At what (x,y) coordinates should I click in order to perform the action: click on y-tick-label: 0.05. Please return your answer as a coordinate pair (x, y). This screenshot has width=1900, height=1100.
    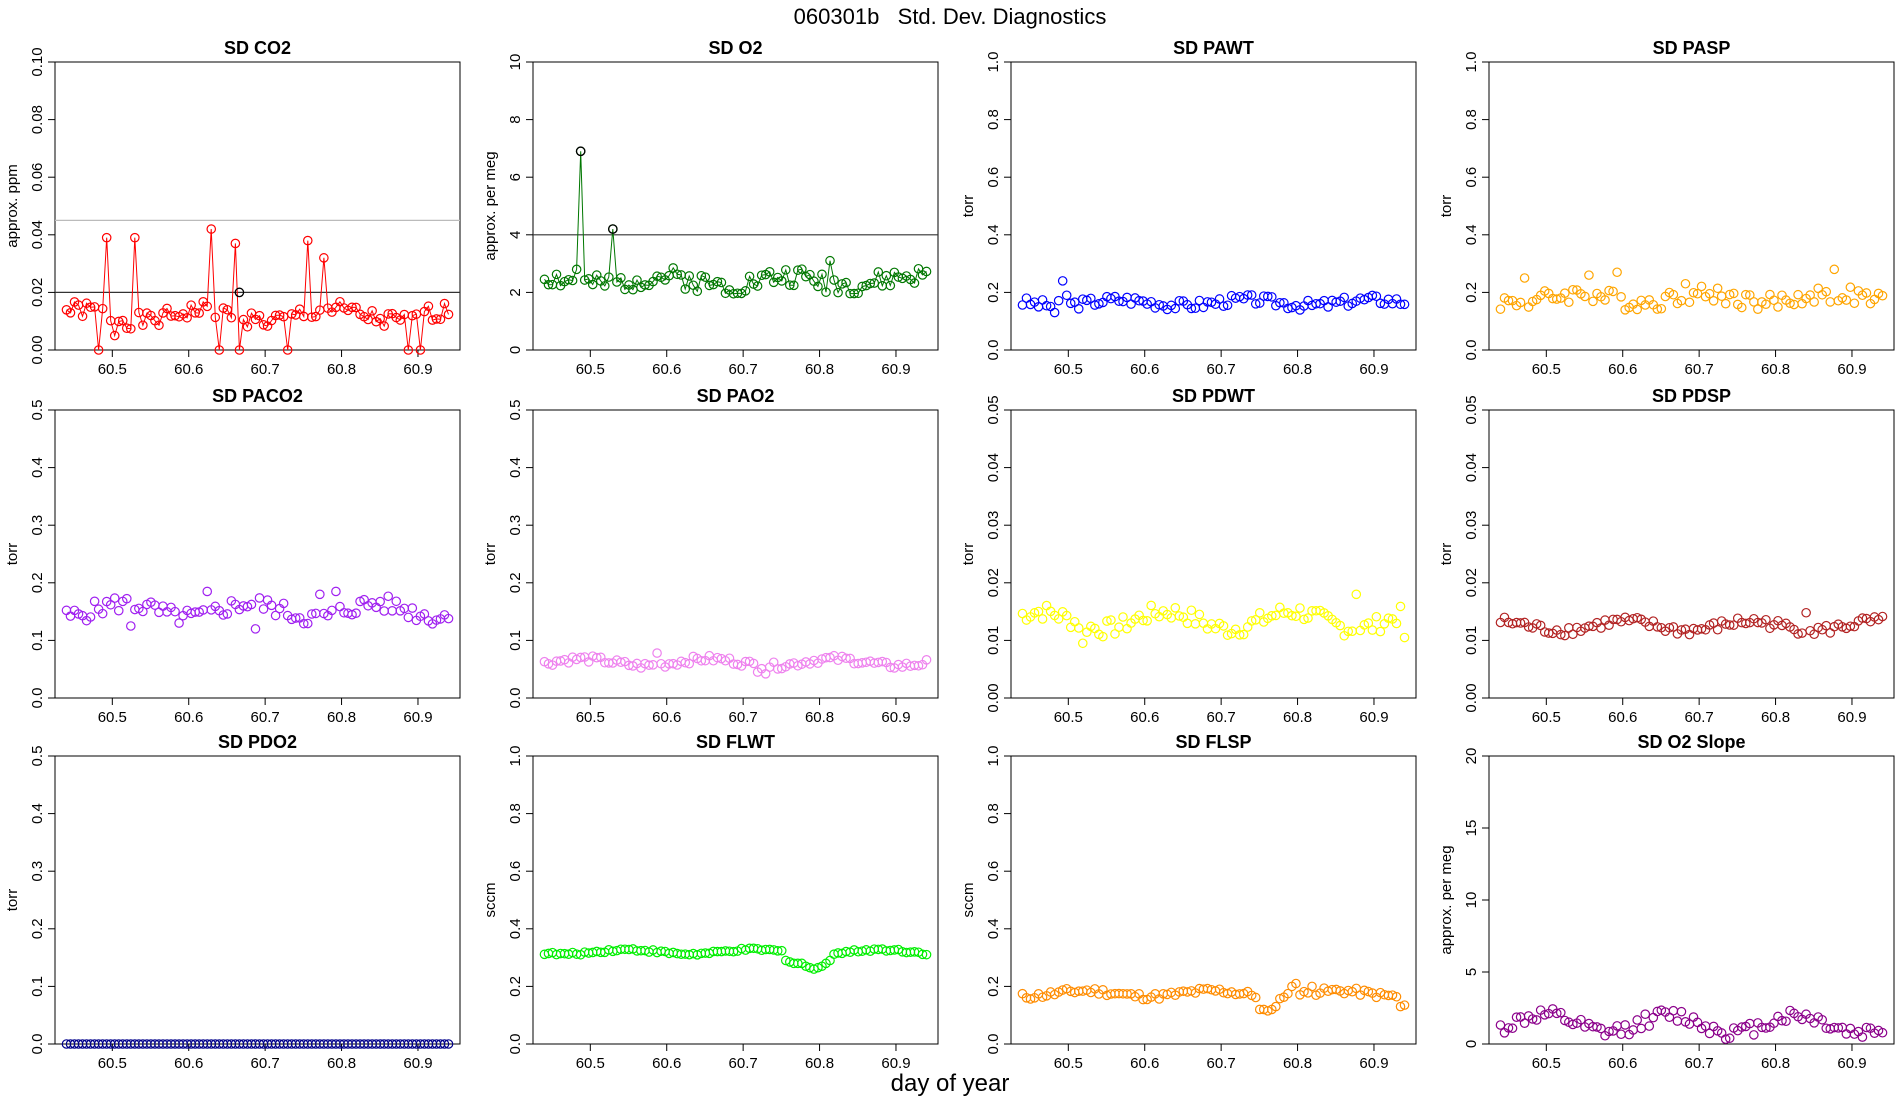
    Looking at the image, I should click on (993, 409).